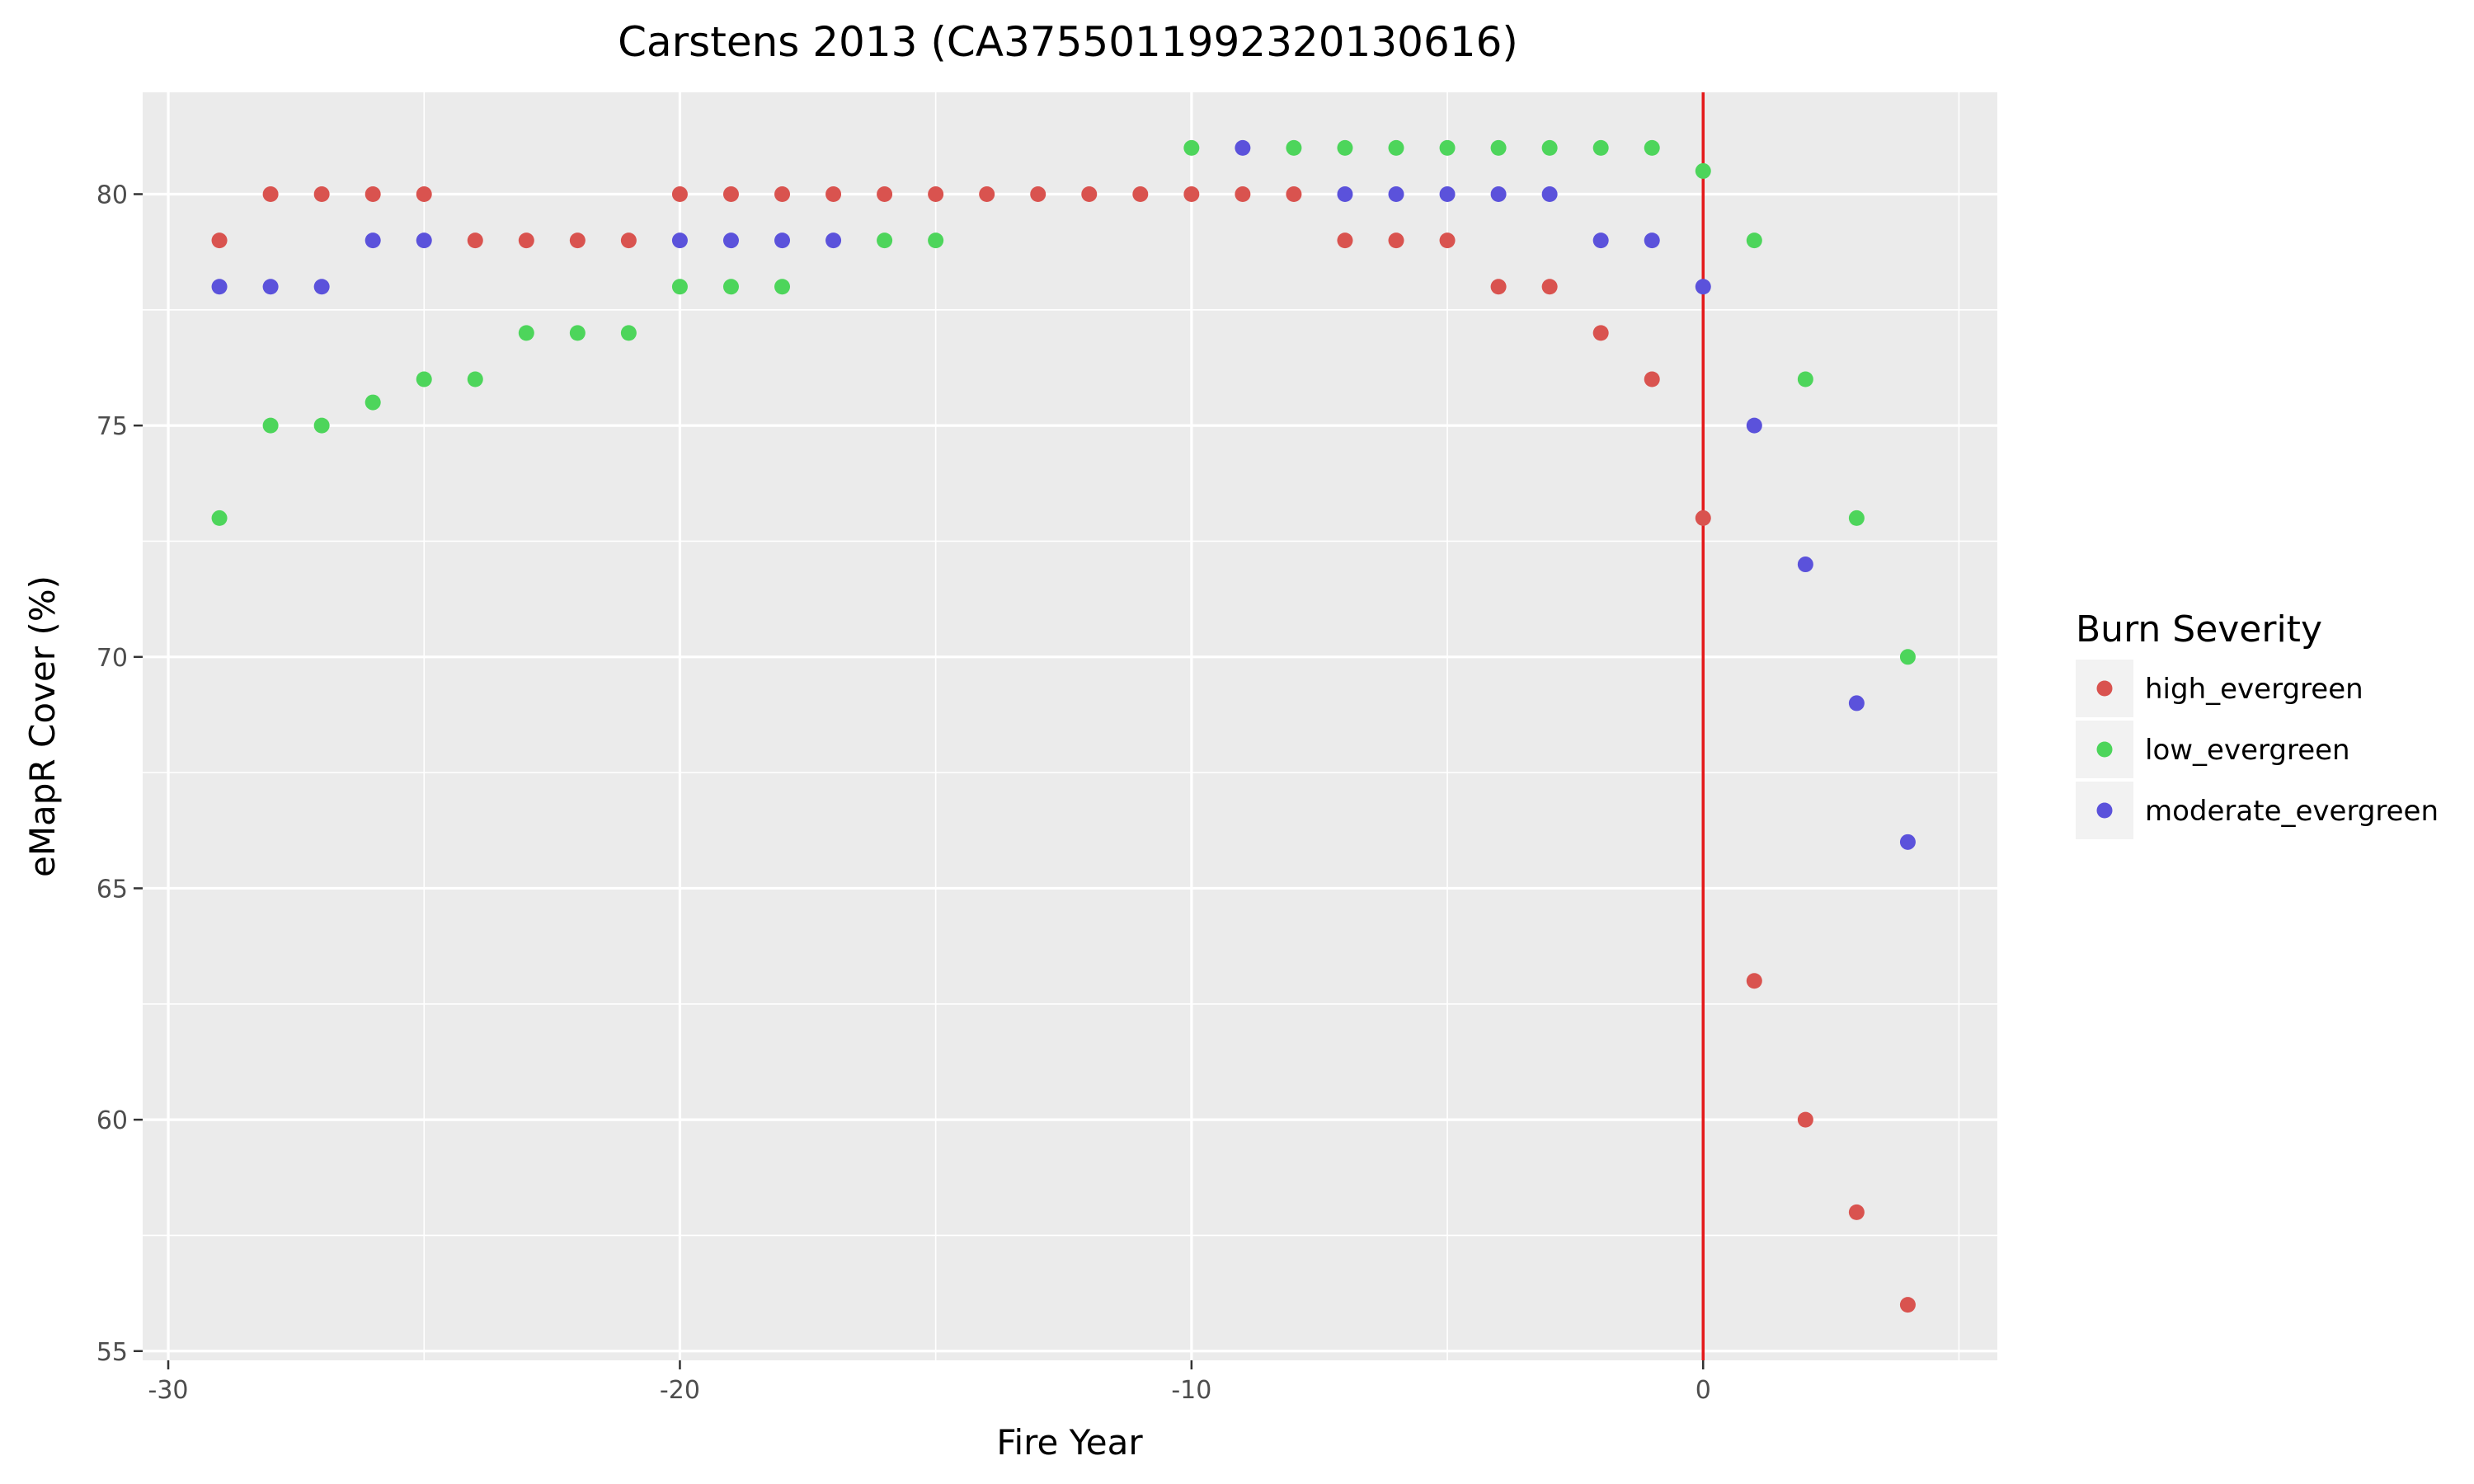 The image size is (2474, 1484). I want to click on y-tick-label: 65, so click(112, 889).